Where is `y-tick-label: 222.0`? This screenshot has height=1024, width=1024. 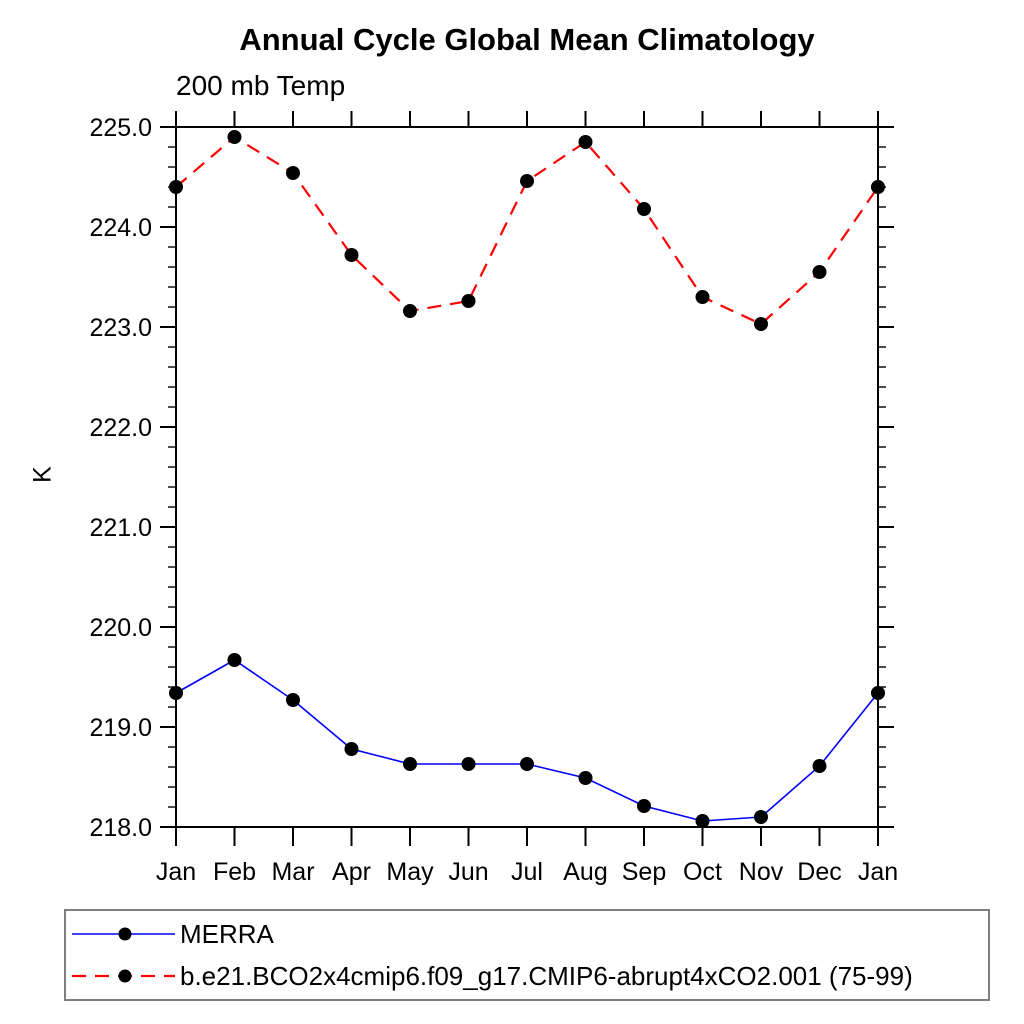 y-tick-label: 222.0 is located at coordinates (120, 428).